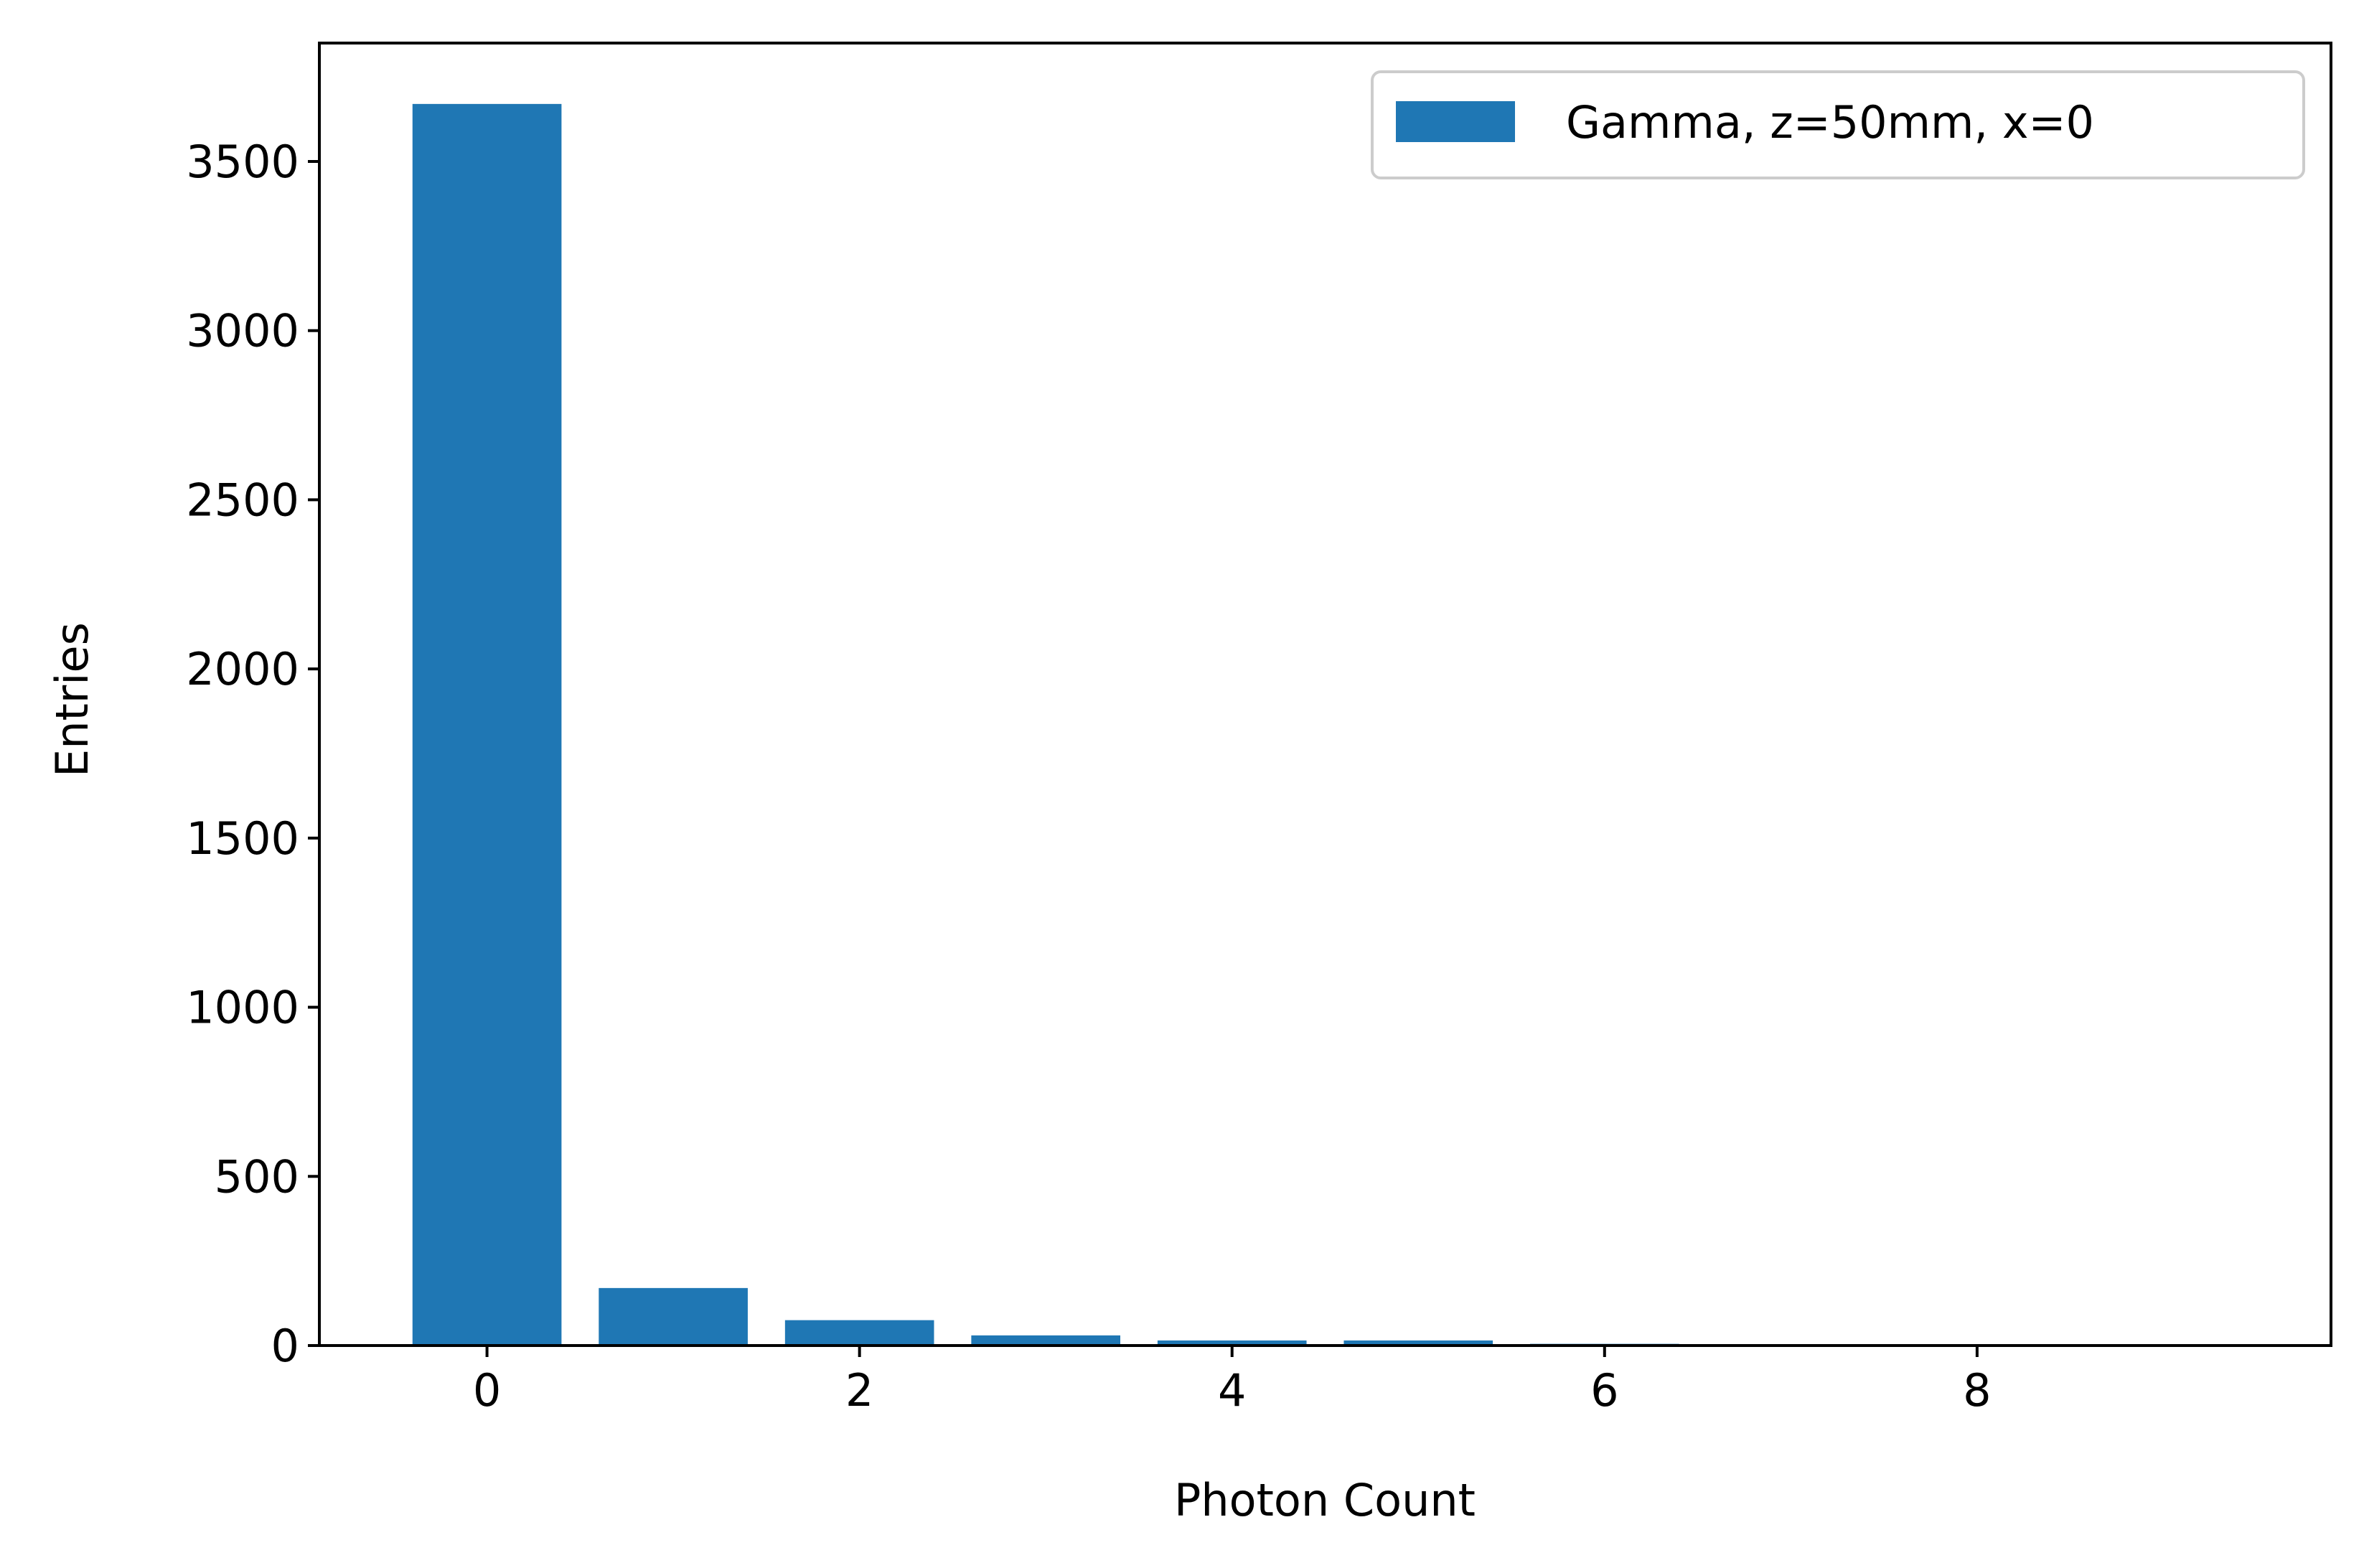  Describe the element at coordinates (242, 1008) in the screenshot. I see `y-tick-label-1000: 1000` at that location.